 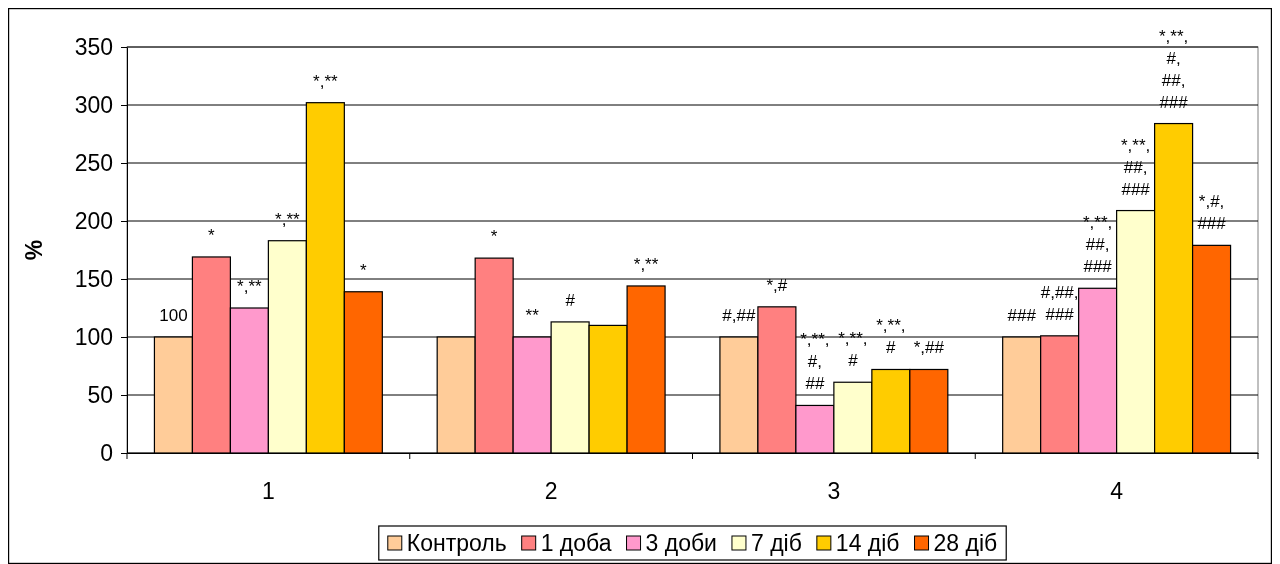 What do you see at coordinates (1173, 69) in the screenshot?
I see `data-label: *,**, #, ##, ###` at bounding box center [1173, 69].